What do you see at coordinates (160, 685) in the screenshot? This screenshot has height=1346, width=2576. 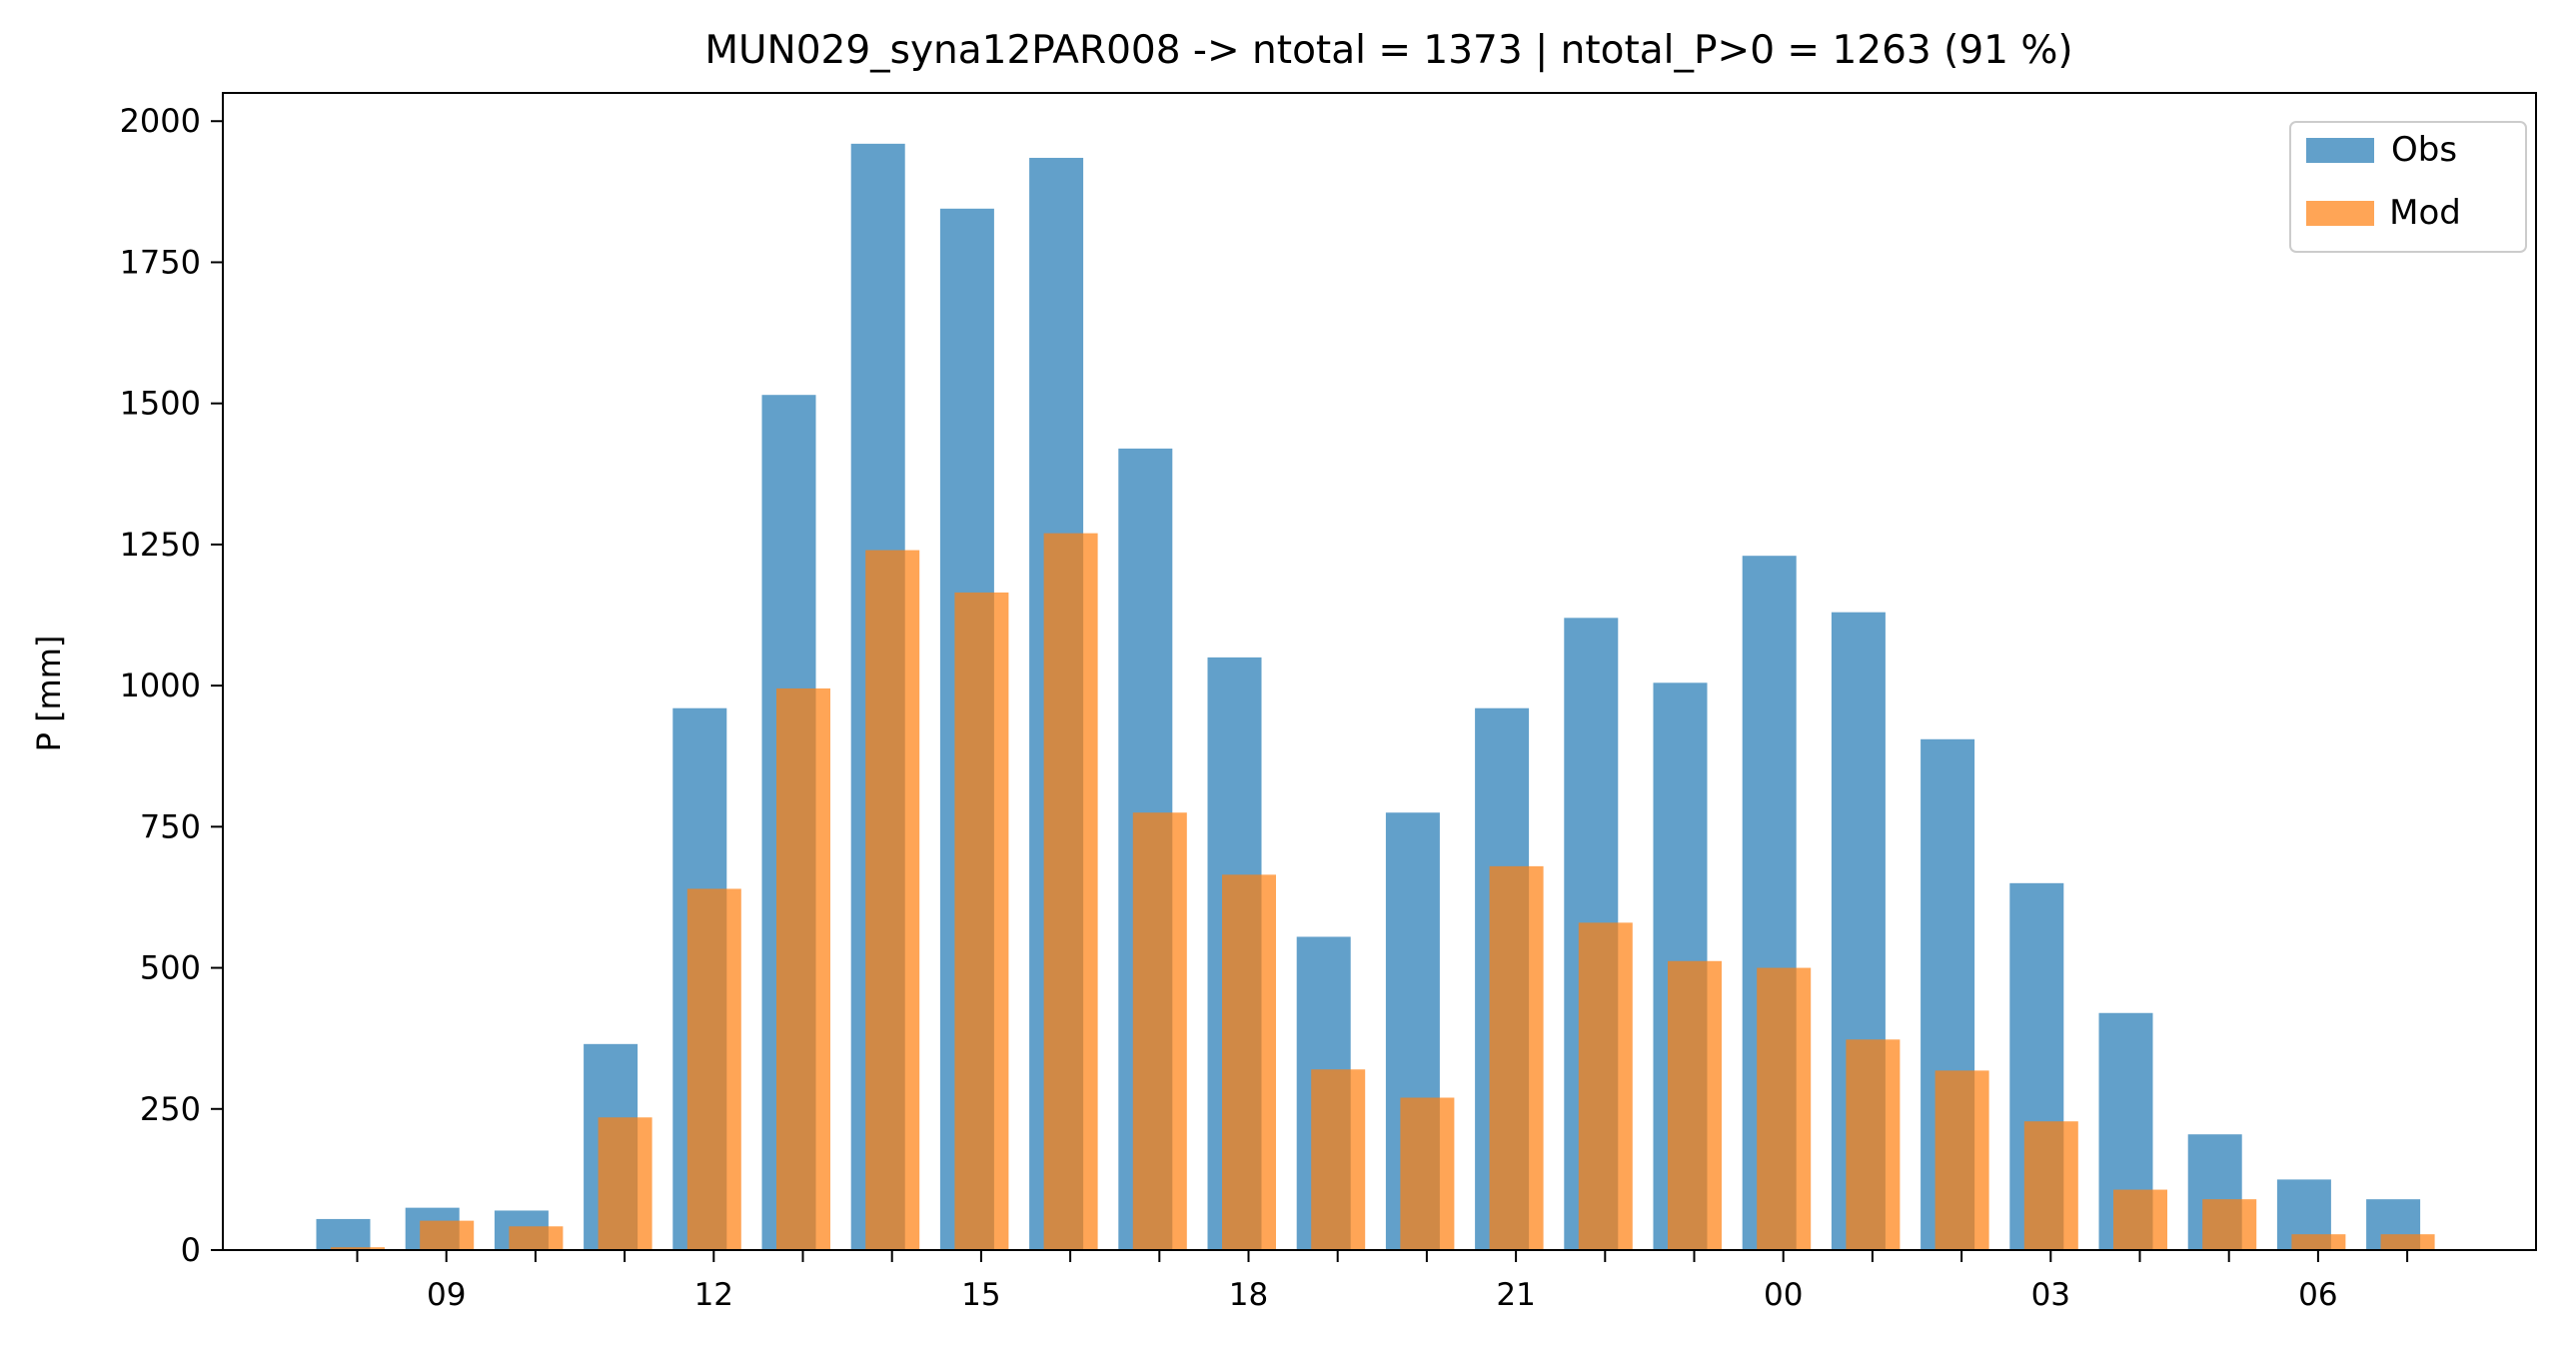 I see `y-tick-label-1000: 1000` at bounding box center [160, 685].